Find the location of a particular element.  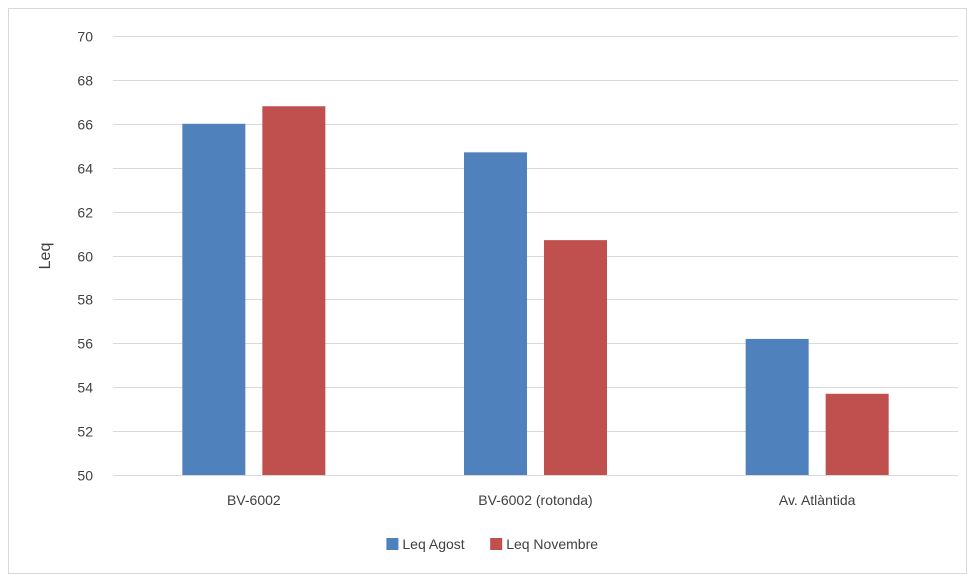

legend-label: Leq Agost is located at coordinates (433, 544).